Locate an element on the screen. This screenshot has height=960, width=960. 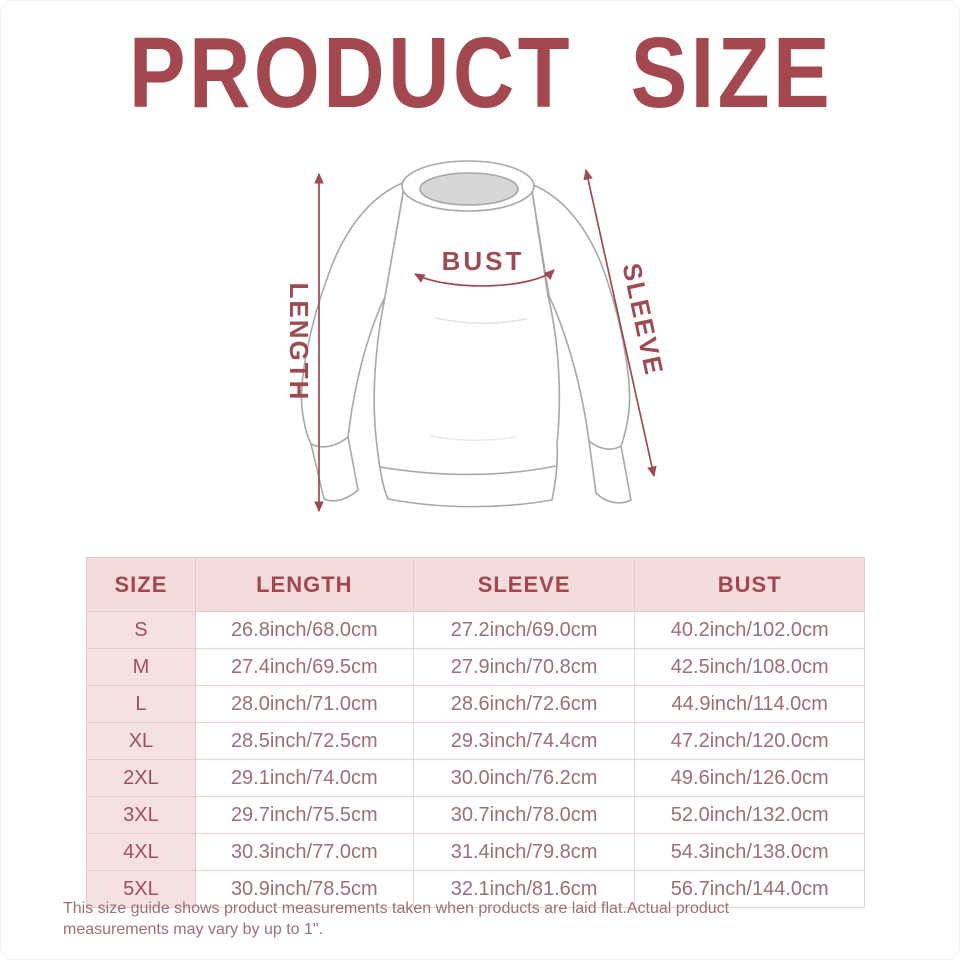
size-cell: 2XL is located at coordinates (141, 778).